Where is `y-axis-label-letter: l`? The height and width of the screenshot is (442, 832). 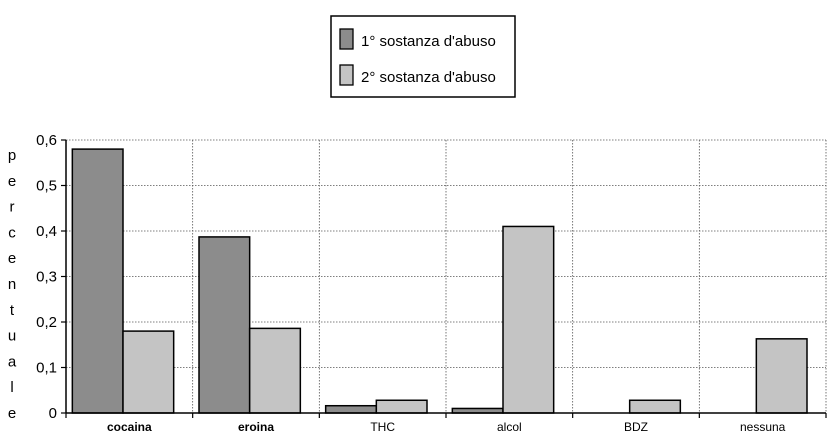
y-axis-label-letter: l is located at coordinates (11, 387).